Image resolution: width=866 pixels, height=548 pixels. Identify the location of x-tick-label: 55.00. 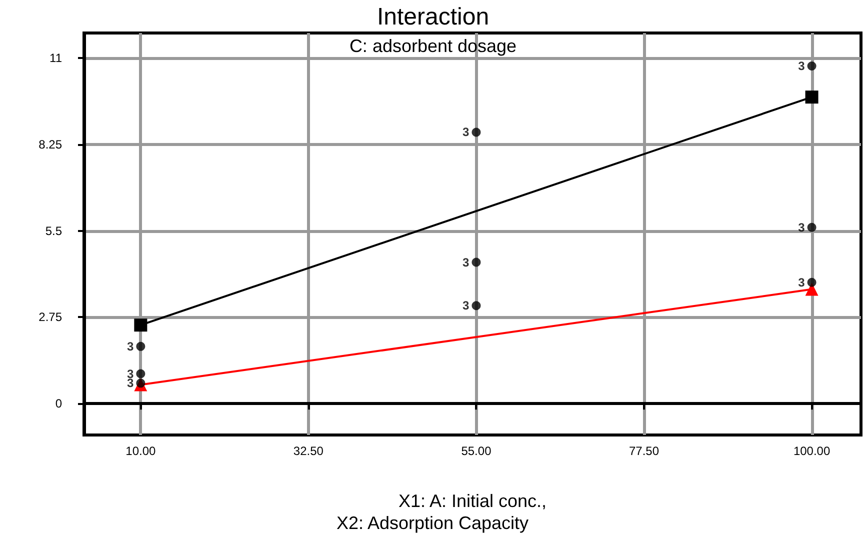
(476, 451).